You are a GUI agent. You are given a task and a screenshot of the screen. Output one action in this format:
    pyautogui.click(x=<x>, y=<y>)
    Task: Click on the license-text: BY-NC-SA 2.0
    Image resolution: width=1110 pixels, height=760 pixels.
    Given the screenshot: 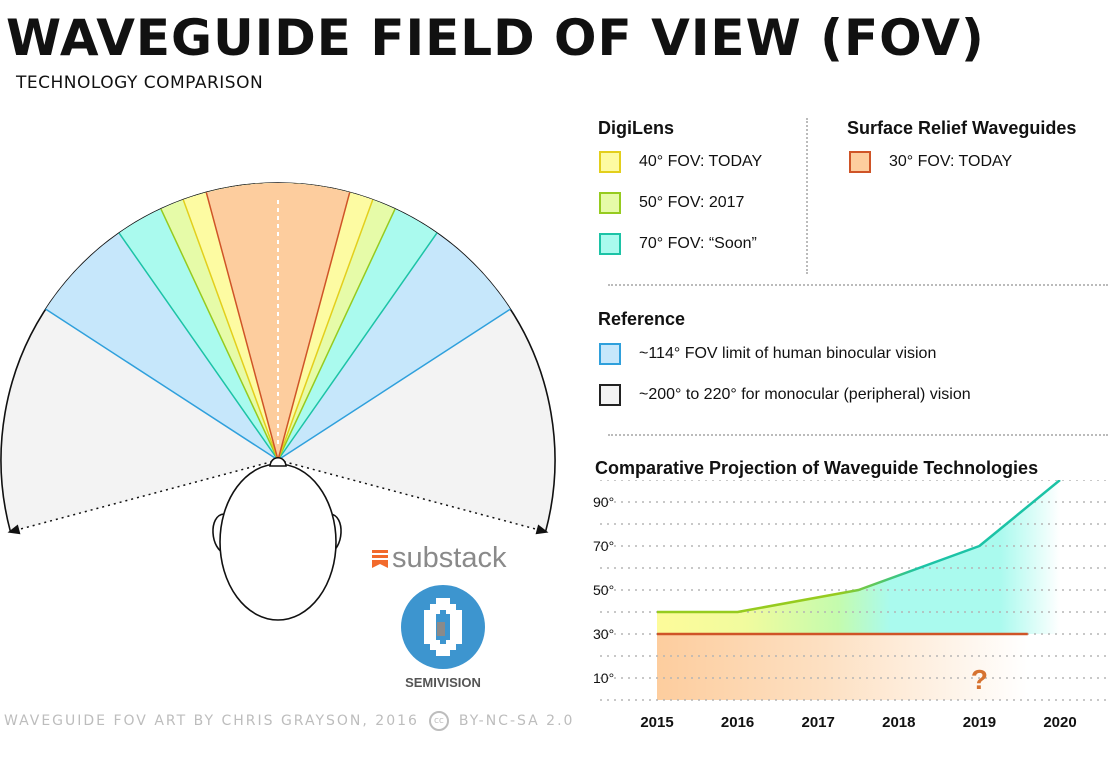 What is the action you would take?
    pyautogui.click(x=516, y=721)
    